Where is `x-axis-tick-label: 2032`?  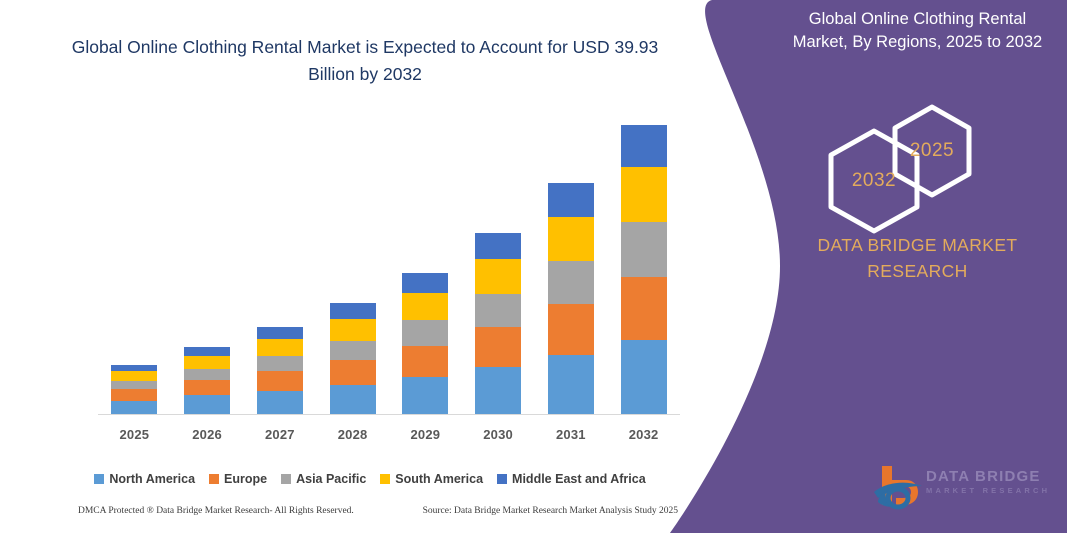 x-axis-tick-label: 2032 is located at coordinates (643, 434).